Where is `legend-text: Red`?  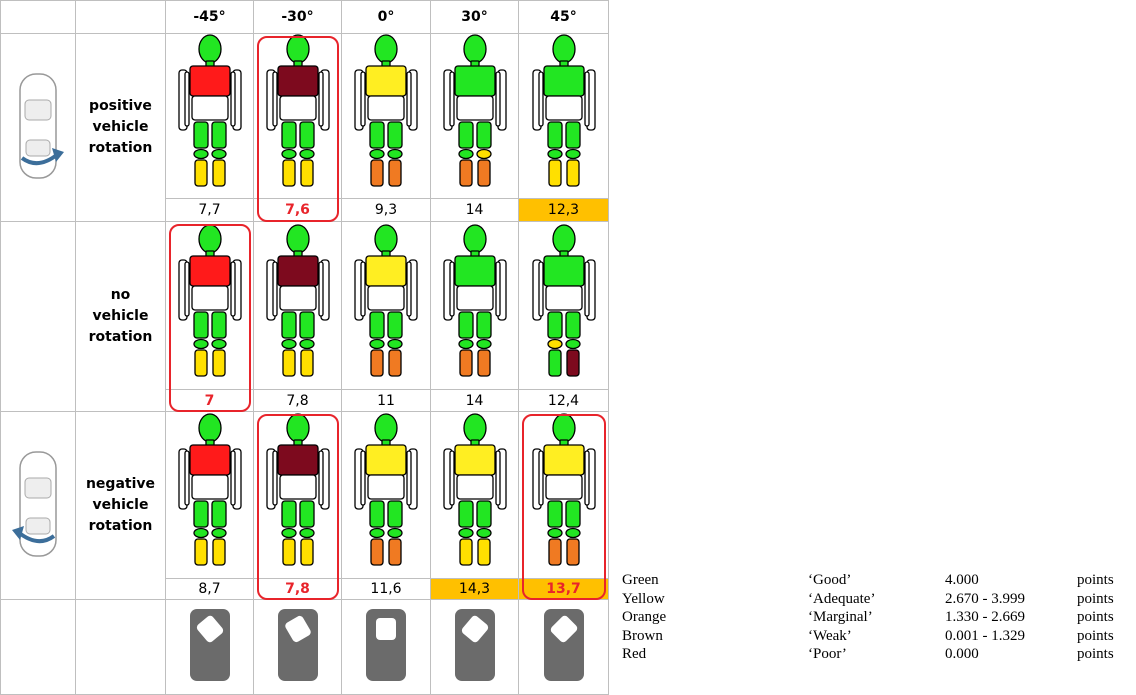
legend-text: Red is located at coordinates (634, 654).